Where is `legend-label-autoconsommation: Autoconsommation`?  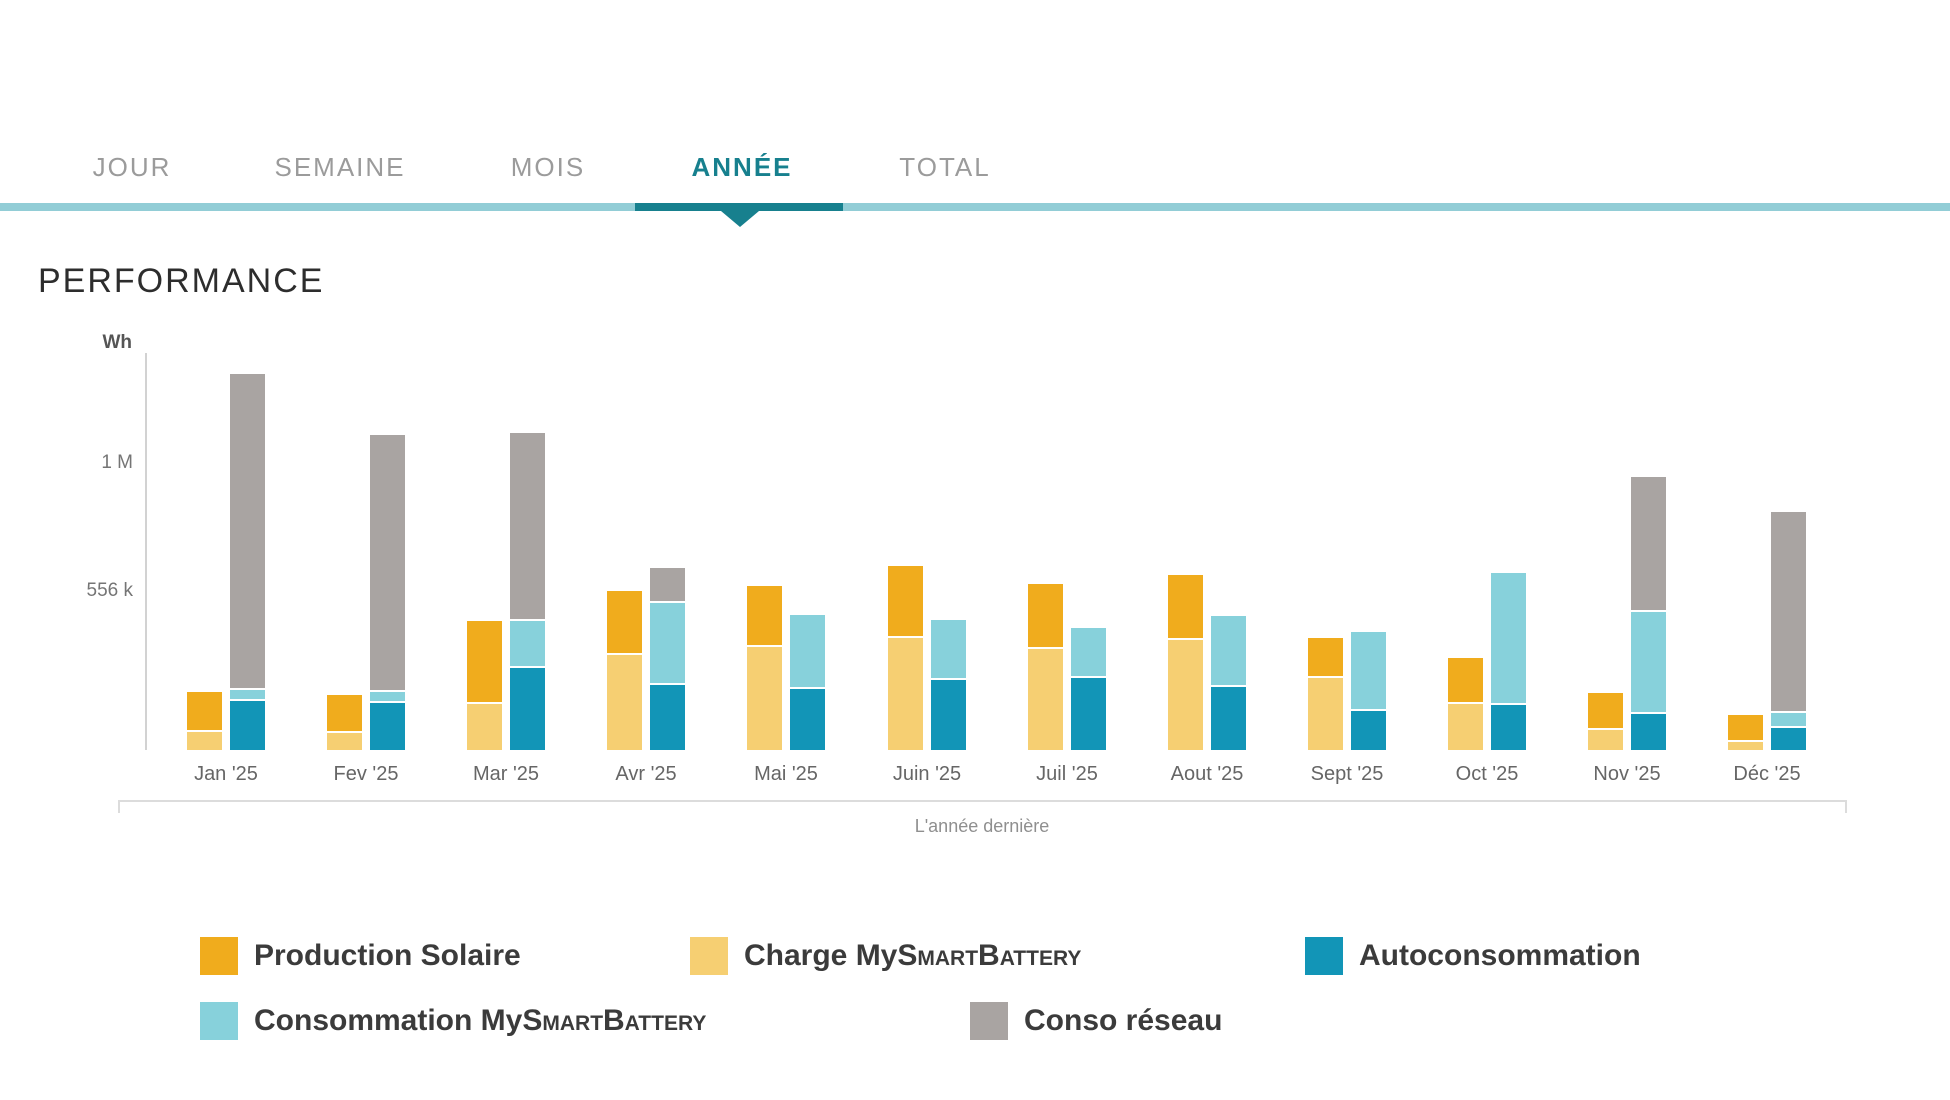 legend-label-autoconsommation: Autoconsommation is located at coordinates (1500, 955).